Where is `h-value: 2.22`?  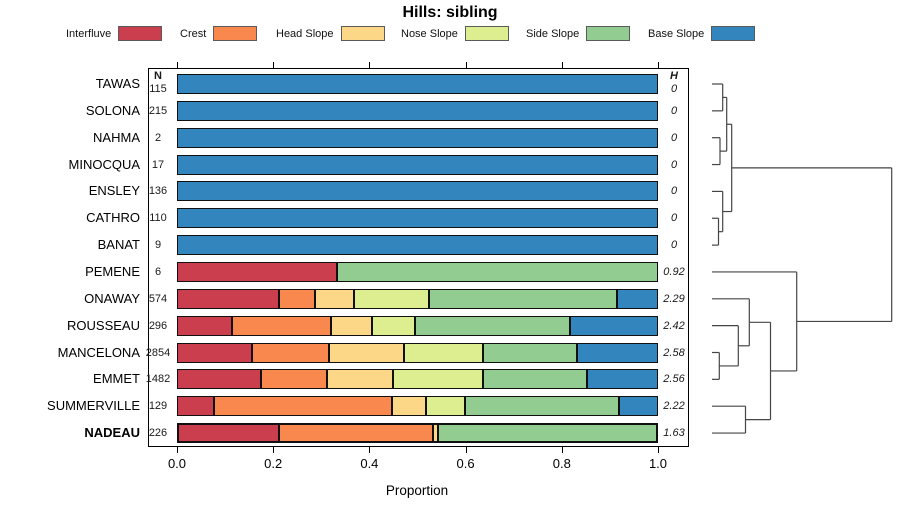
h-value: 2.22 is located at coordinates (674, 406).